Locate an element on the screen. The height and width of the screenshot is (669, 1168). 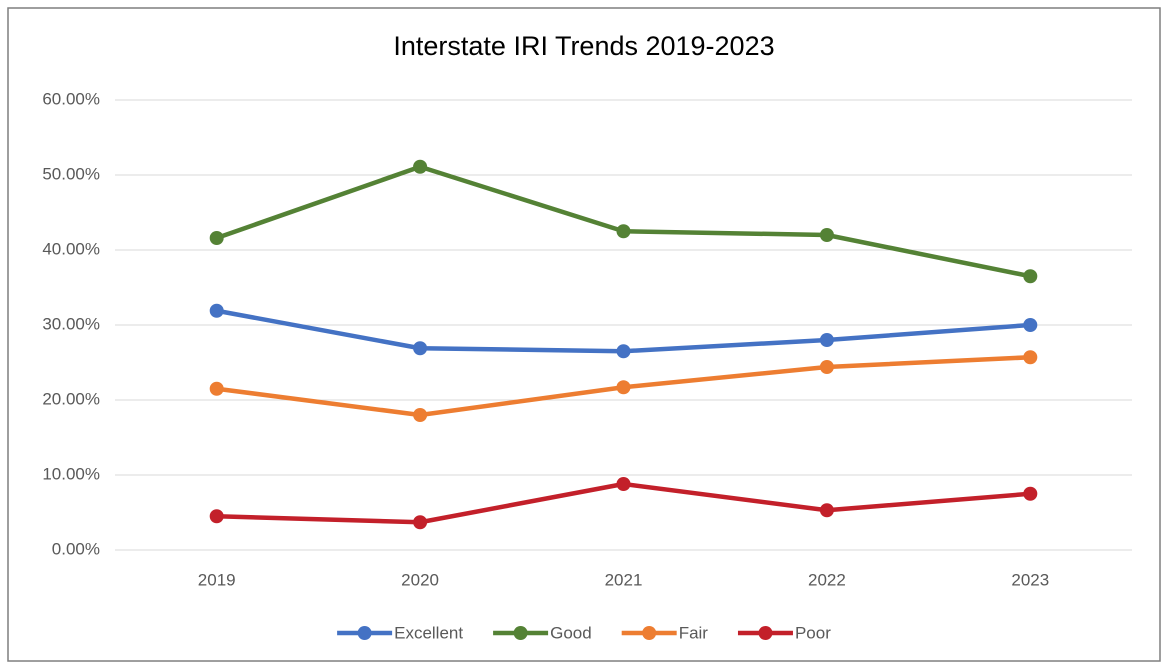
y-tick-label: 0.00% is located at coordinates (76, 548).